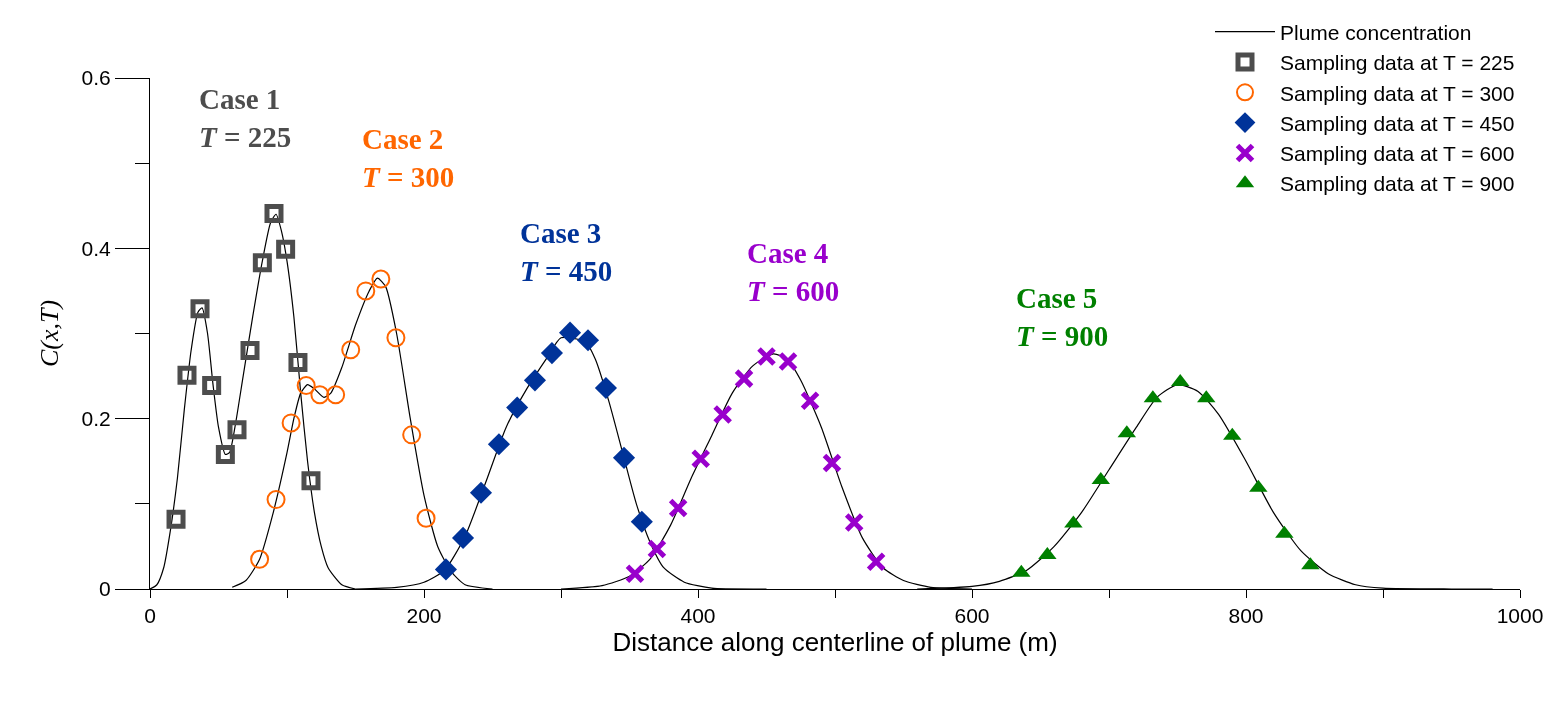 This screenshot has height=720, width=1564. I want to click on annotation: Case 1 T = 225, so click(245, 118).